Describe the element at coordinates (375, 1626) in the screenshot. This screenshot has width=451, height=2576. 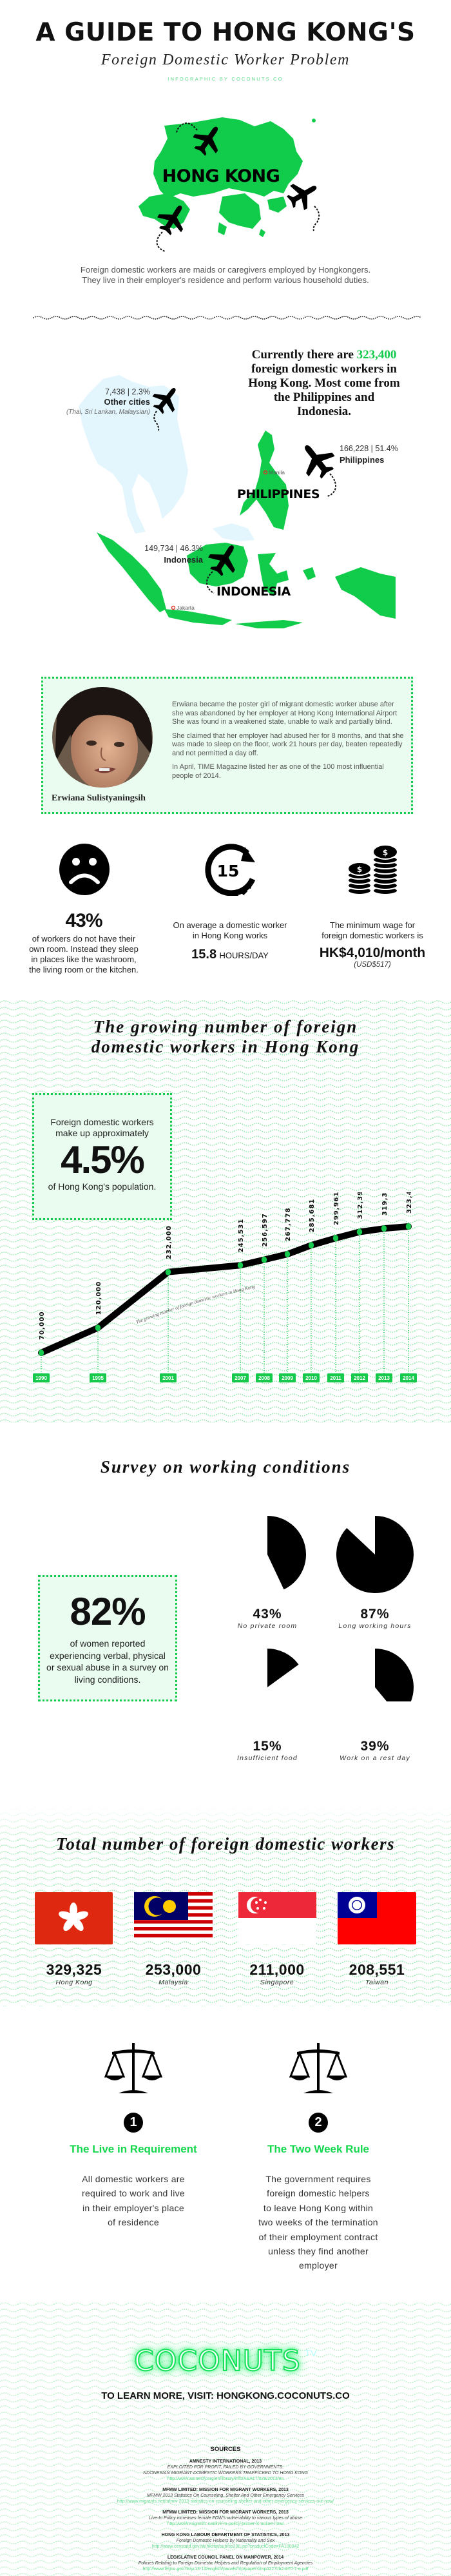
I see `pie-caption: Long working hours` at that location.